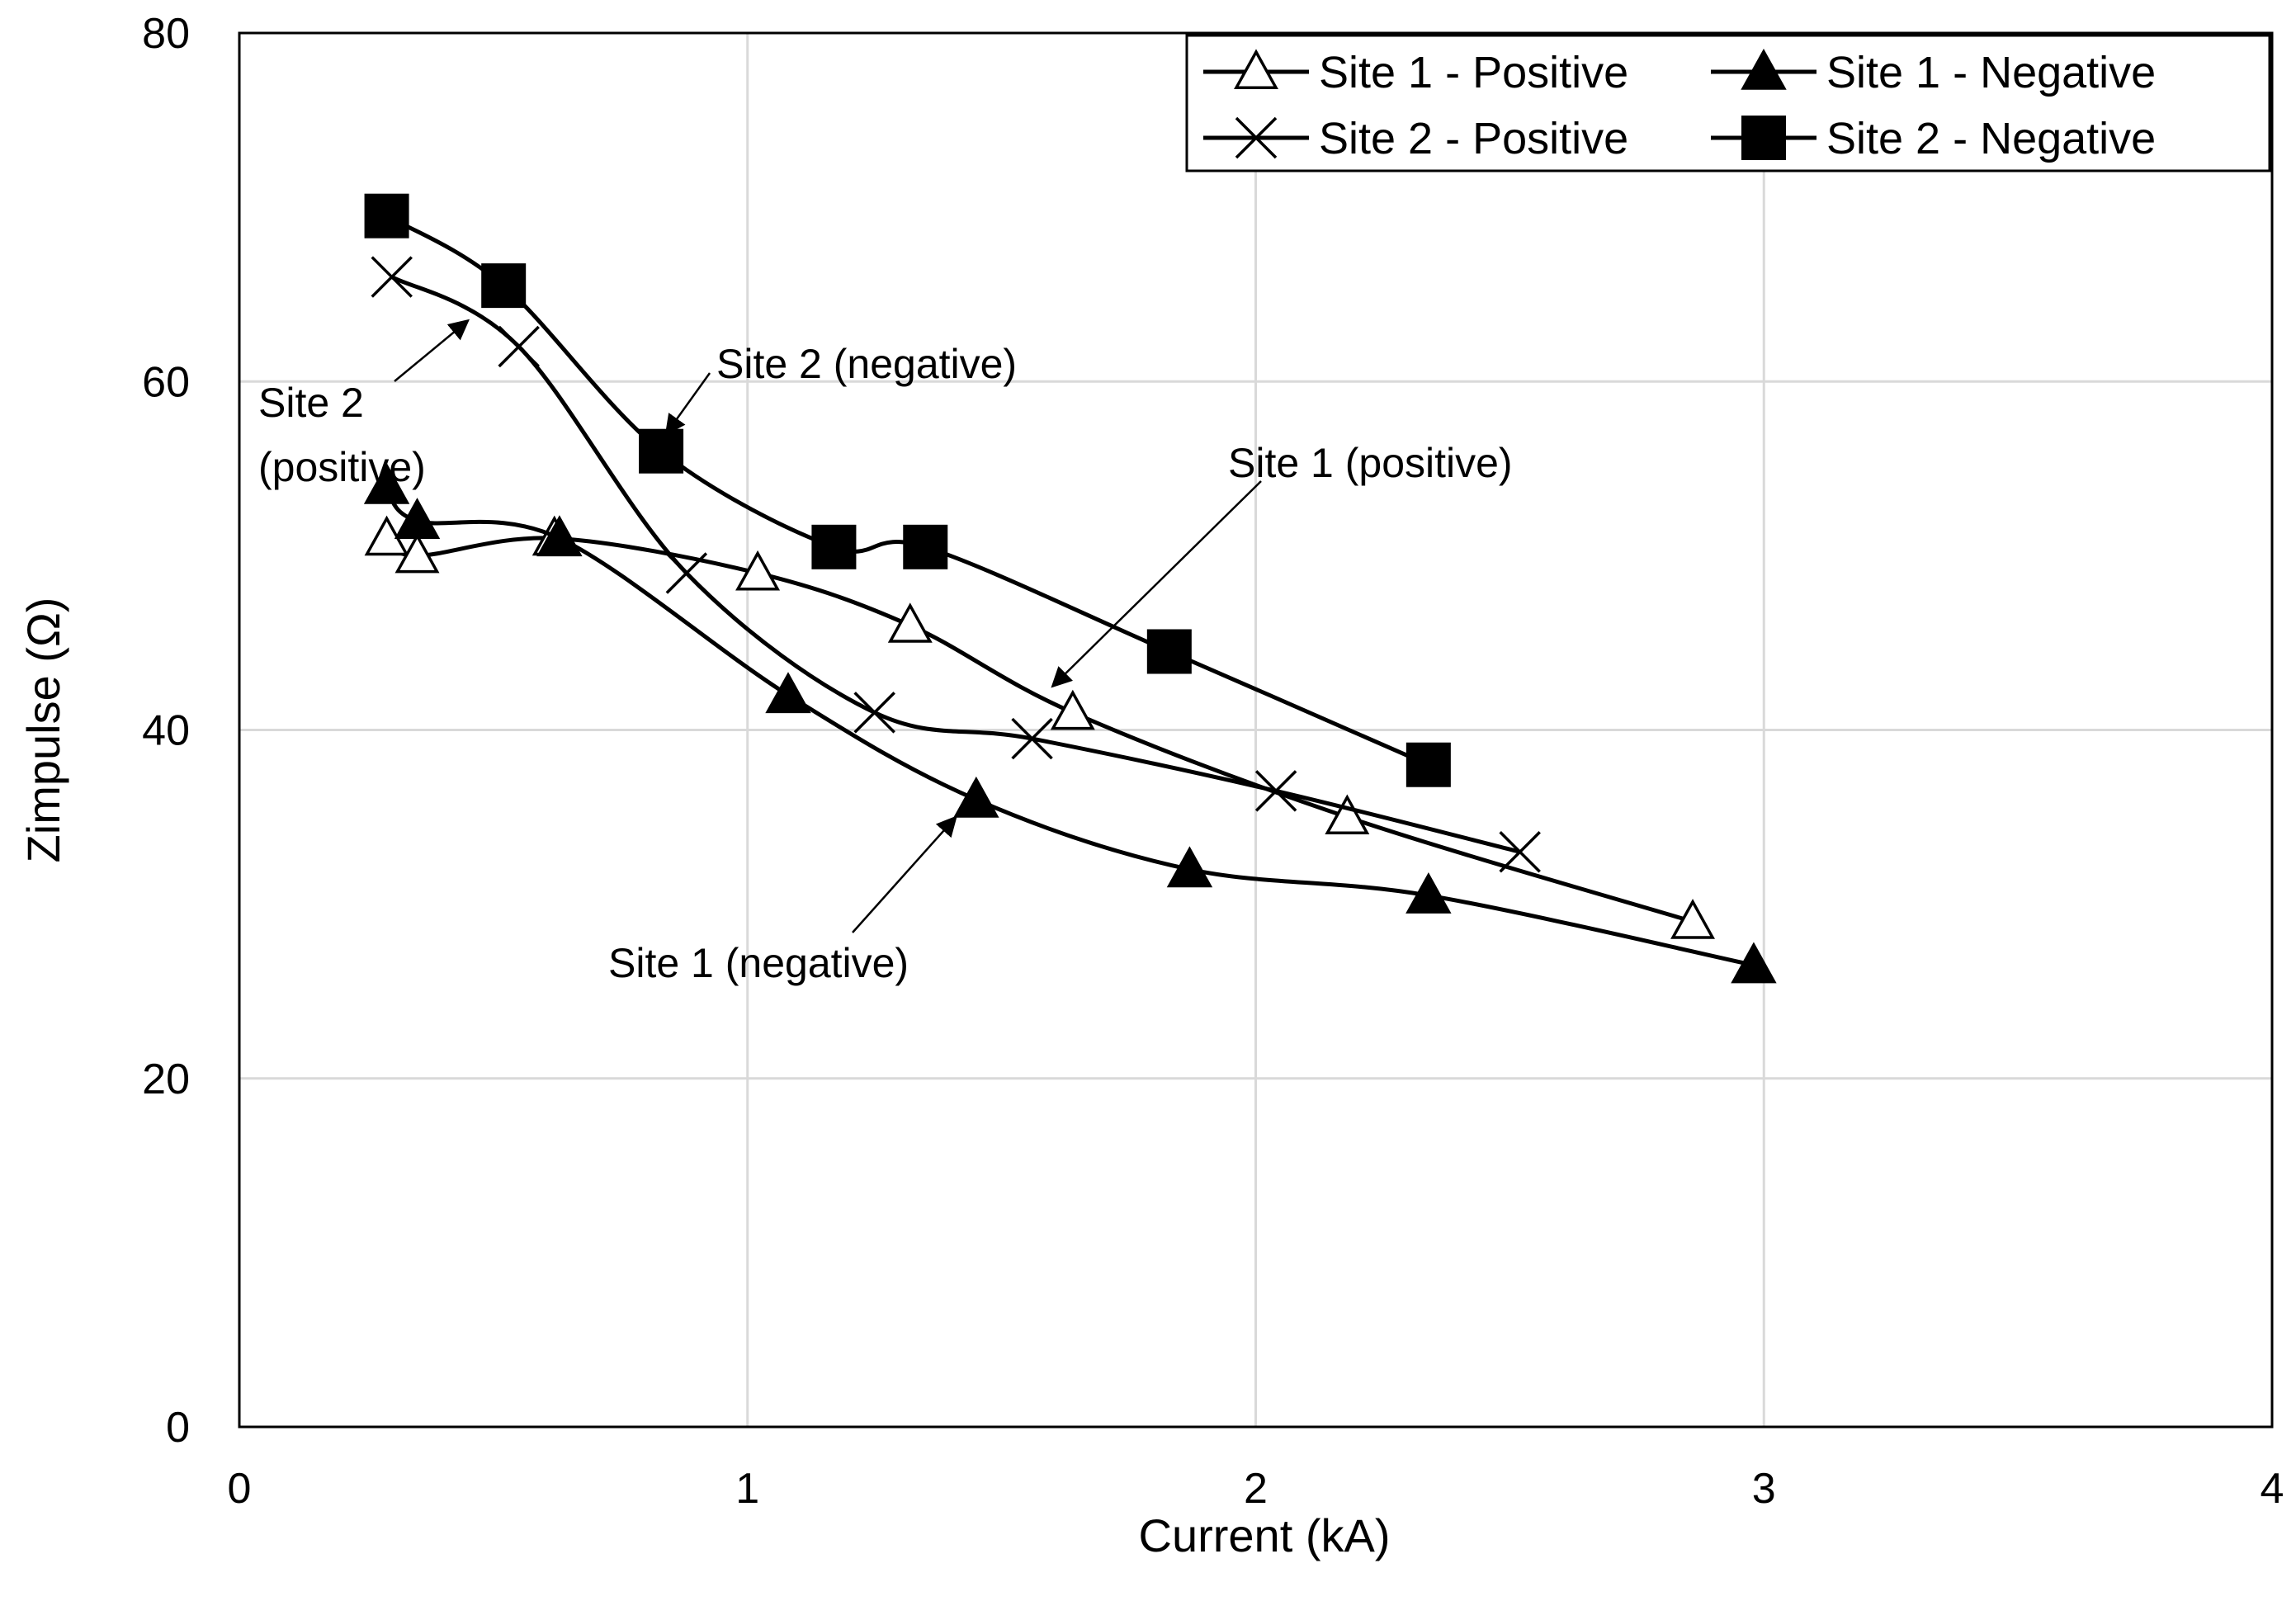 The image size is (2296, 1620). Describe the element at coordinates (178, 1428) in the screenshot. I see `y-tick-label: 0` at that location.